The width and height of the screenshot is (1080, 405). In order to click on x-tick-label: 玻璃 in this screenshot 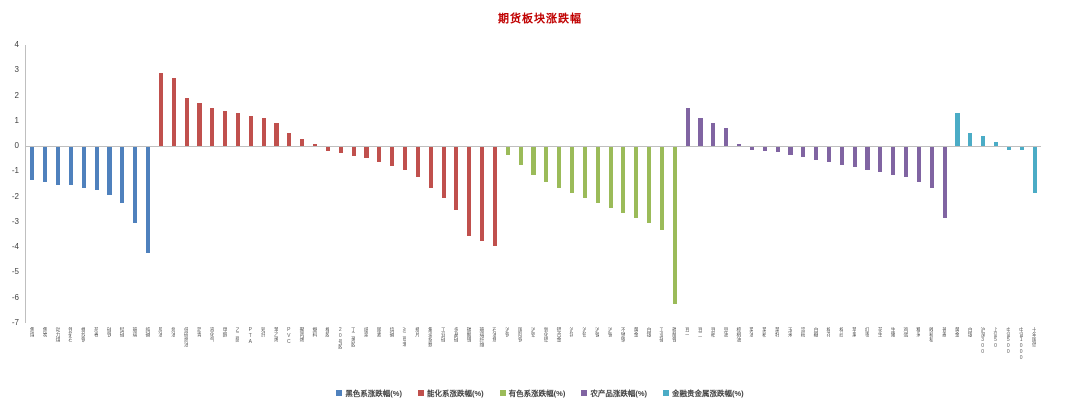, I will do `click(134, 332)`.